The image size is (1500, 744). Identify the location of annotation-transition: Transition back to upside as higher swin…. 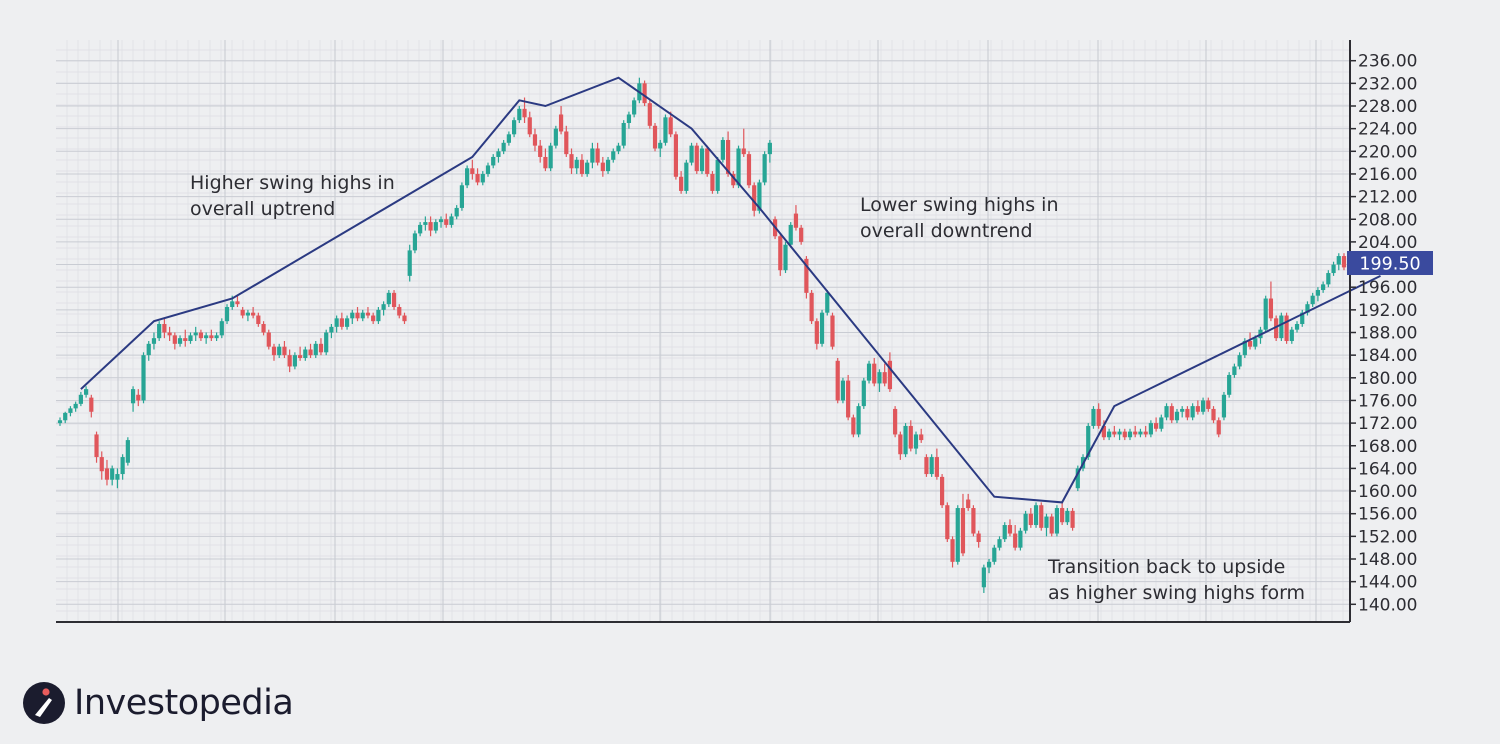
(1176, 580).